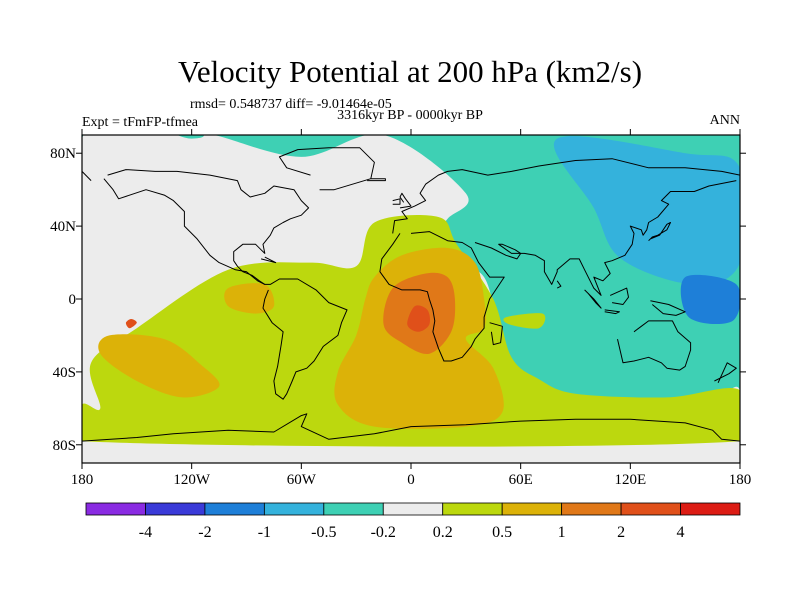 This screenshot has height=600, width=800. I want to click on colorbar-label: -2, so click(204, 532).